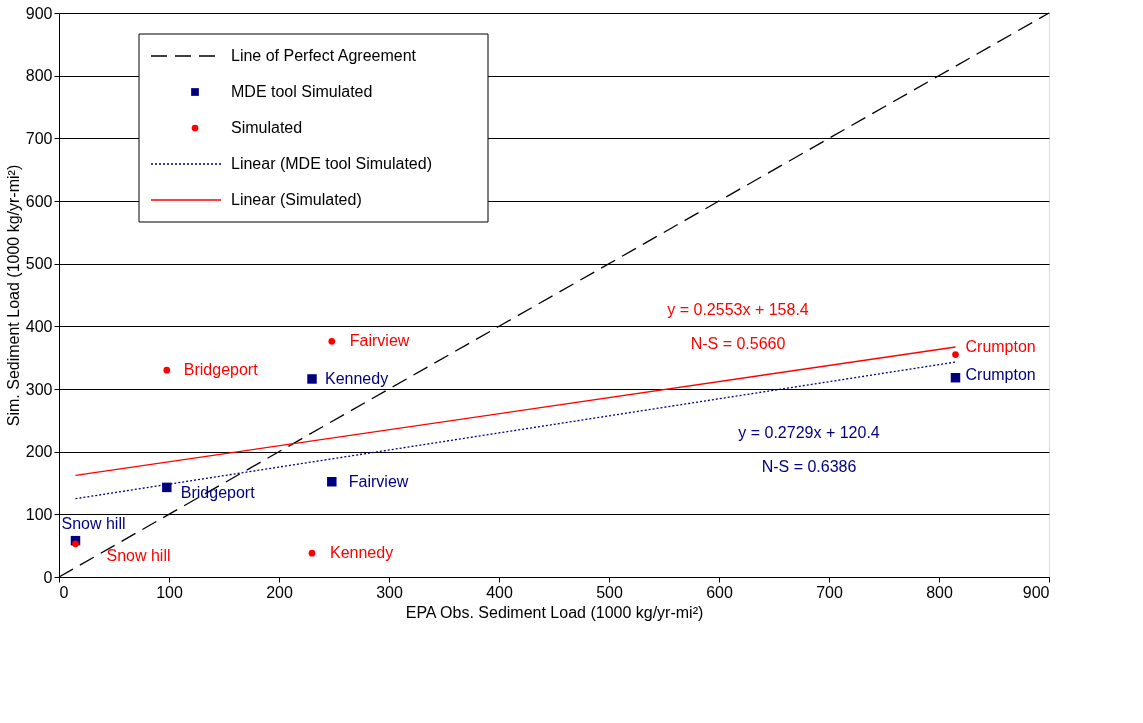 The image size is (1143, 723). Describe the element at coordinates (719, 592) in the screenshot. I see `x-tick-label: 600` at that location.